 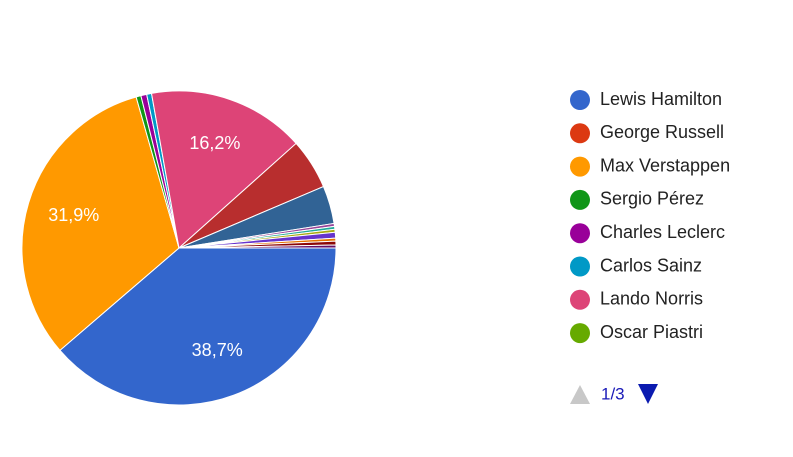 I want to click on legend-next-page, so click(x=648, y=394).